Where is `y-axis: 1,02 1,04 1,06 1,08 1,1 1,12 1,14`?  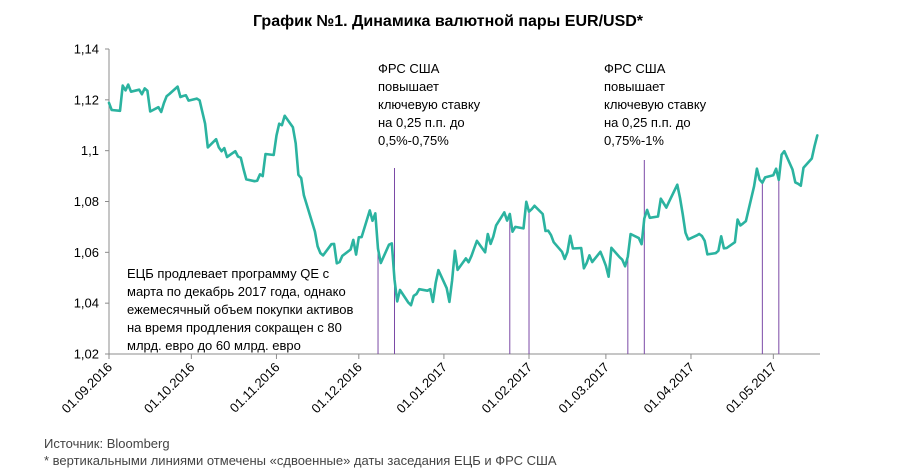 y-axis: 1,02 1,04 1,06 1,08 1,1 1,12 1,14 is located at coordinates (92, 202).